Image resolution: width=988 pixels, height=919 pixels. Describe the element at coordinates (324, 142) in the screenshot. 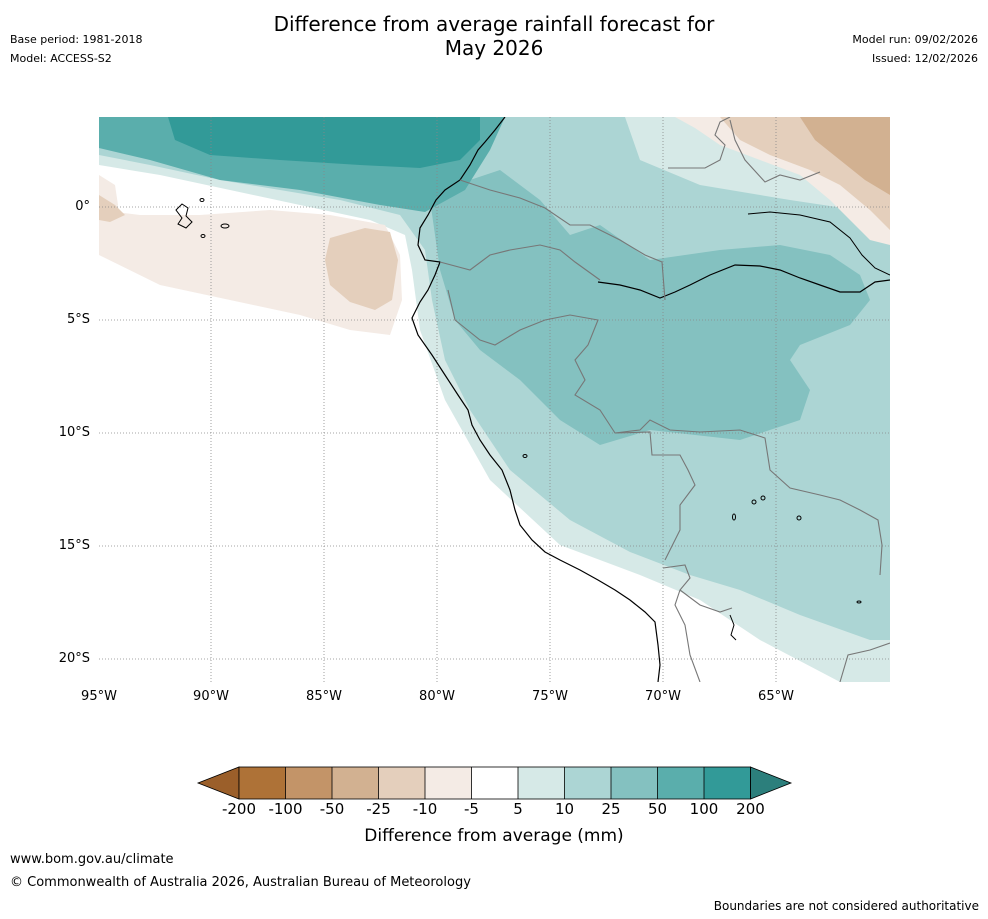

I see `anomaly-100-200-region` at that location.